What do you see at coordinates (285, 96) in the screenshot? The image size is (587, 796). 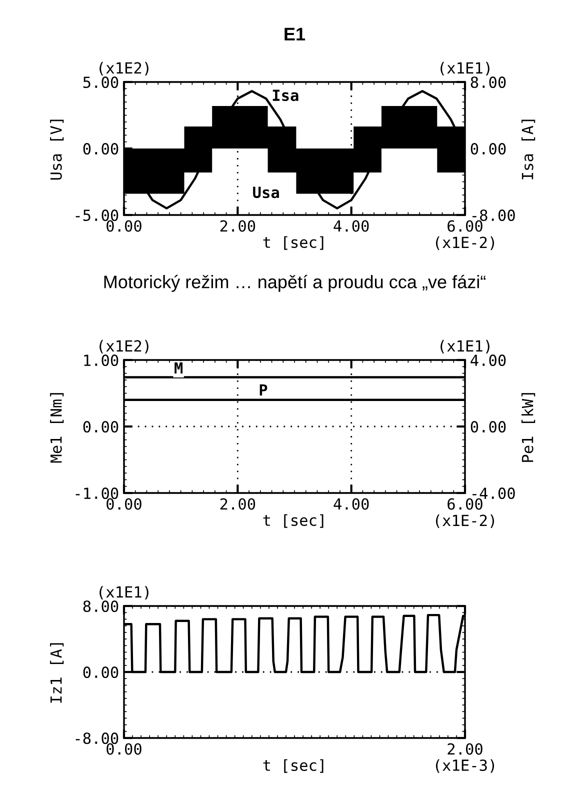 I see `annotation: Isa` at bounding box center [285, 96].